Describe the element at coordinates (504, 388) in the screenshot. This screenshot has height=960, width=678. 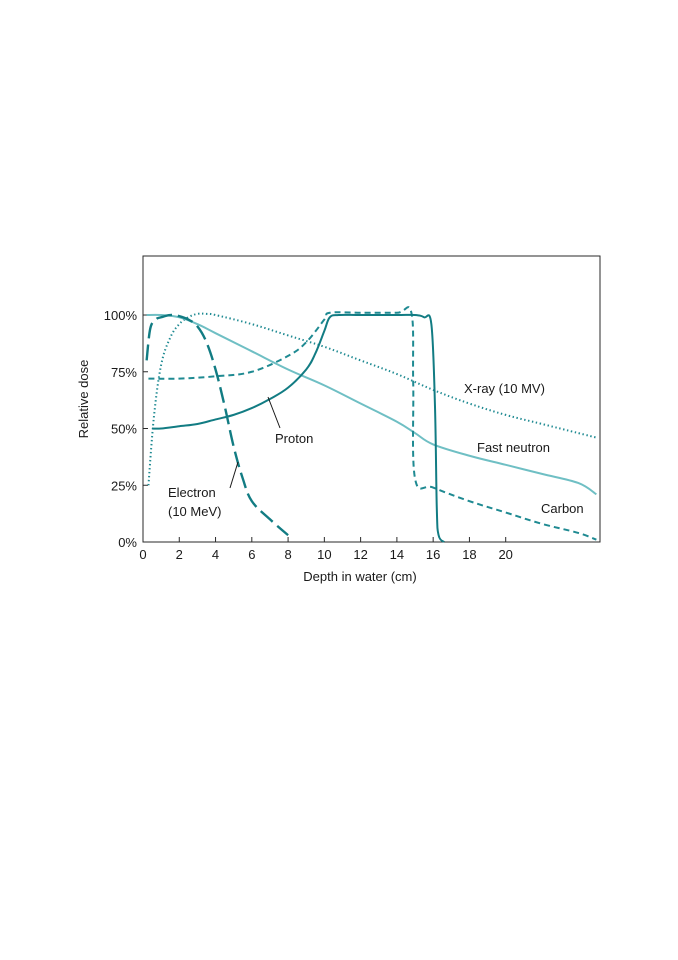
I see `label-xray: X-ray (10 MV)` at that location.